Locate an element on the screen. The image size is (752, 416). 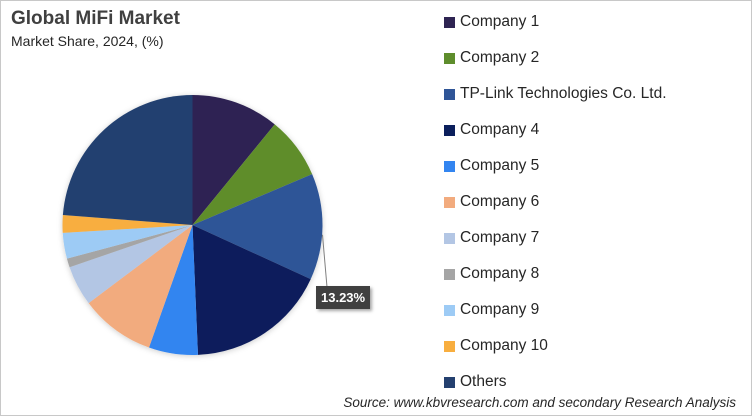
legend-item: Company 1 is located at coordinates (491, 22).